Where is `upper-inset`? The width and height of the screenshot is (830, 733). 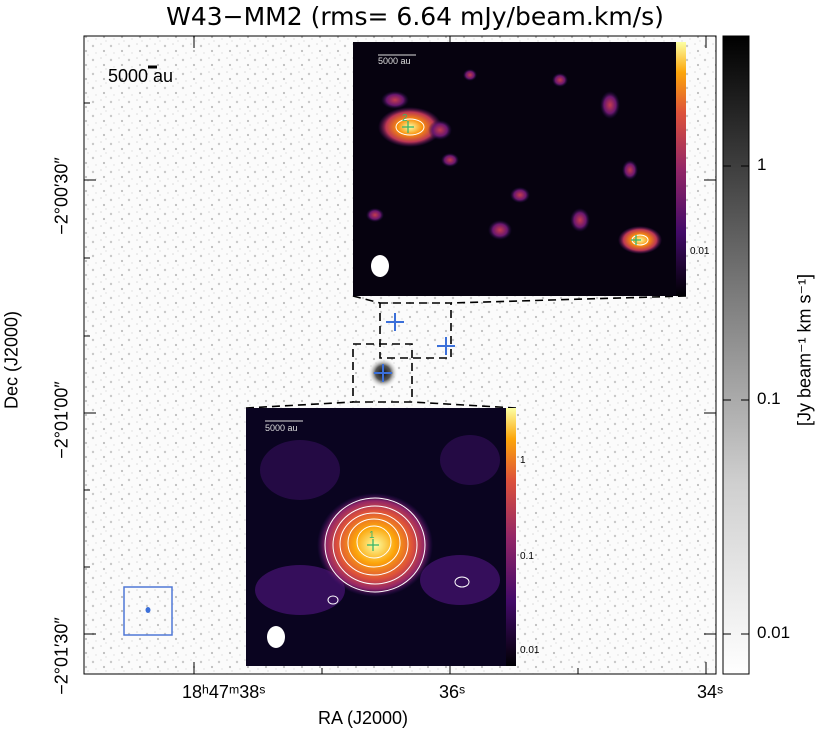
upper-inset is located at coordinates (519, 169).